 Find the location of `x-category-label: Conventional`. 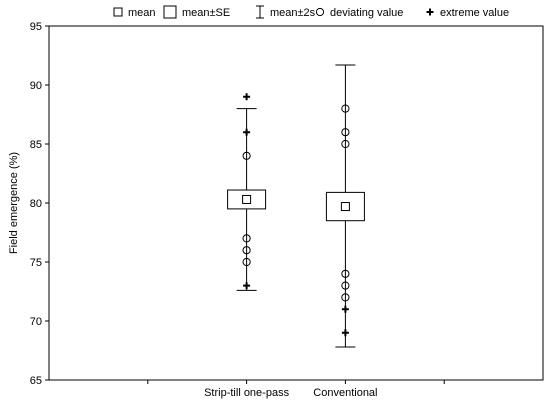

x-category-label: Conventional is located at coordinates (345, 393).